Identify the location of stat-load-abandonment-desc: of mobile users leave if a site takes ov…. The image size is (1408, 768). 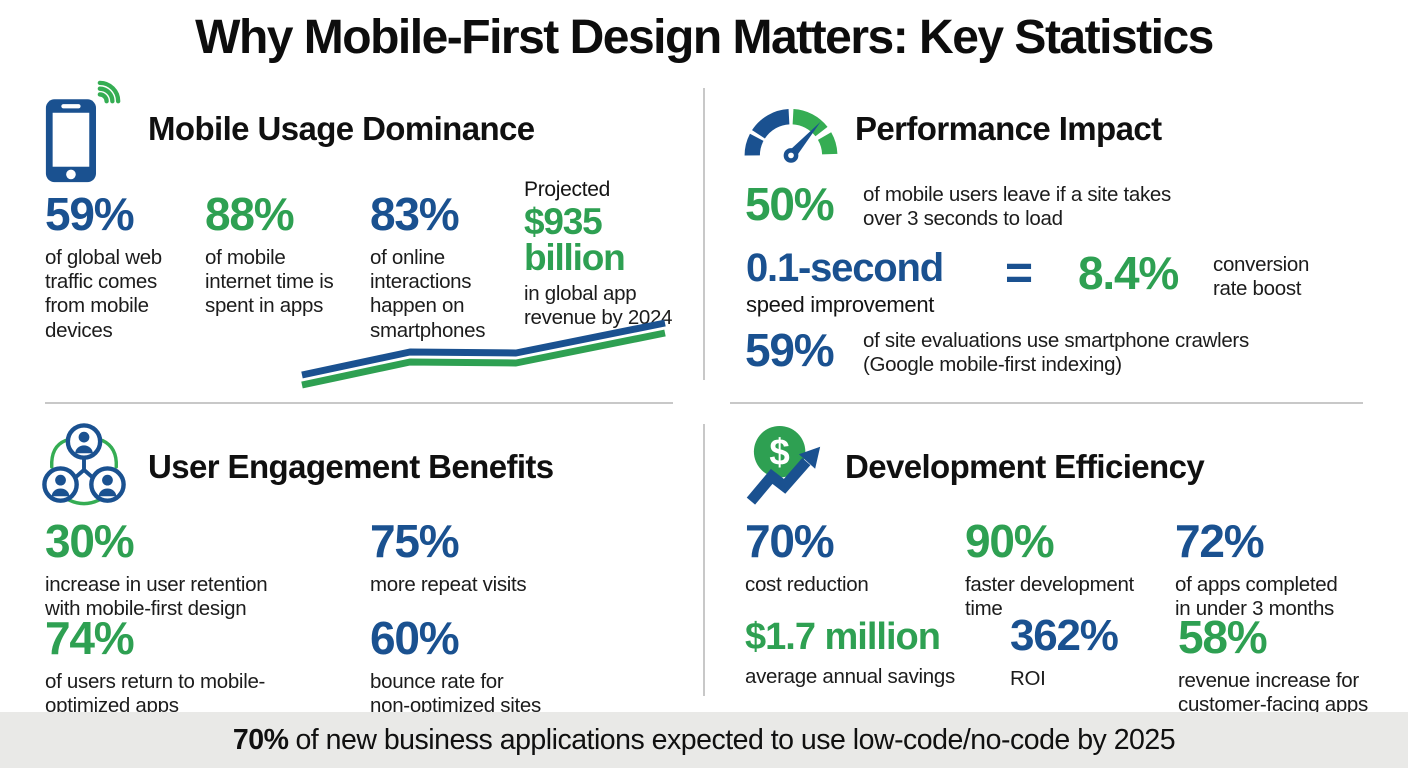
(1103, 207).